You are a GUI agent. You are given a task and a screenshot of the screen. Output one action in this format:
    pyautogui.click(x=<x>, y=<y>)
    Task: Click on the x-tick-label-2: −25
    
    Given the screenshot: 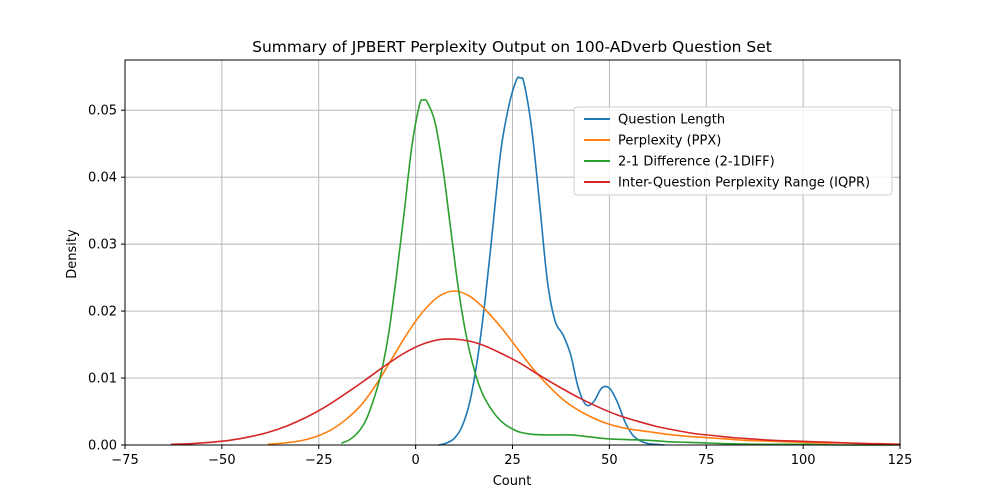 What is the action you would take?
    pyautogui.click(x=318, y=460)
    